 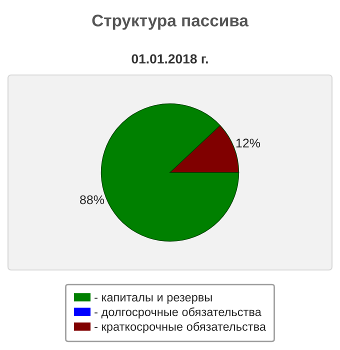 I want to click on legend-label: - долгосрочные обязательства, so click(x=178, y=313).